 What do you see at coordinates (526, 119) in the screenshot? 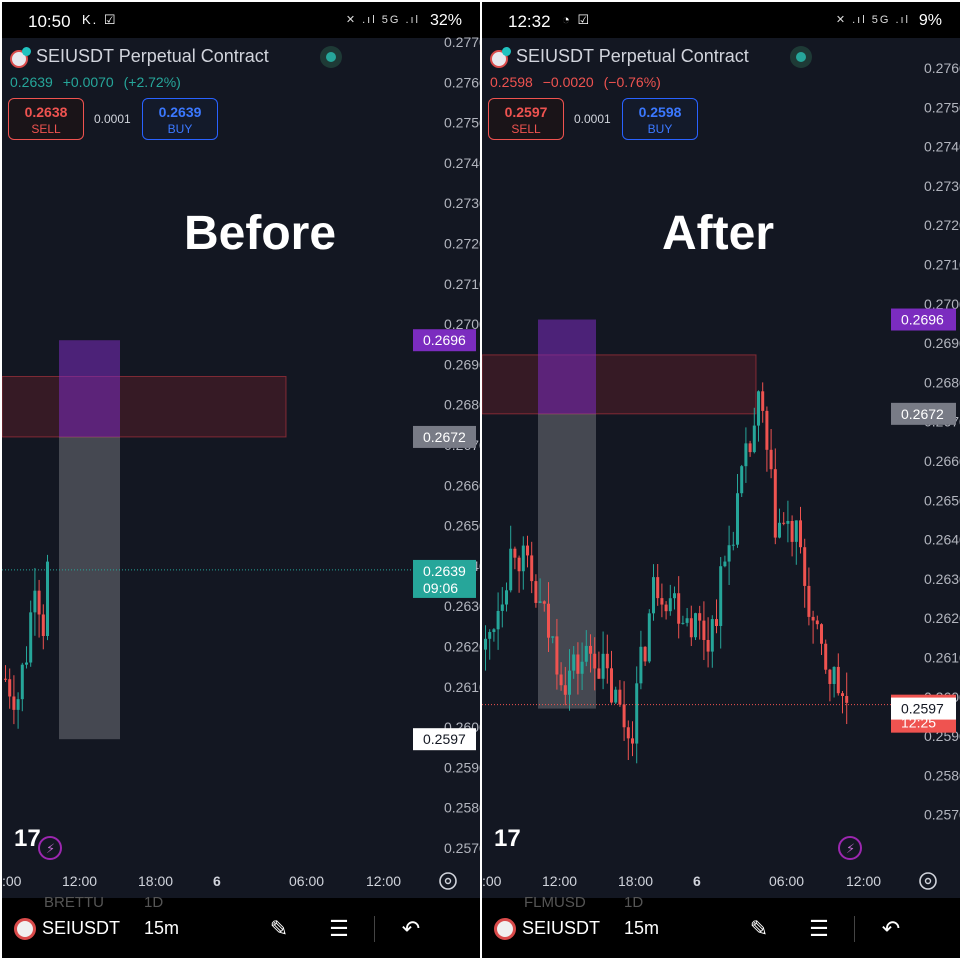
I see `sell-button: 0.2597 SELL` at bounding box center [526, 119].